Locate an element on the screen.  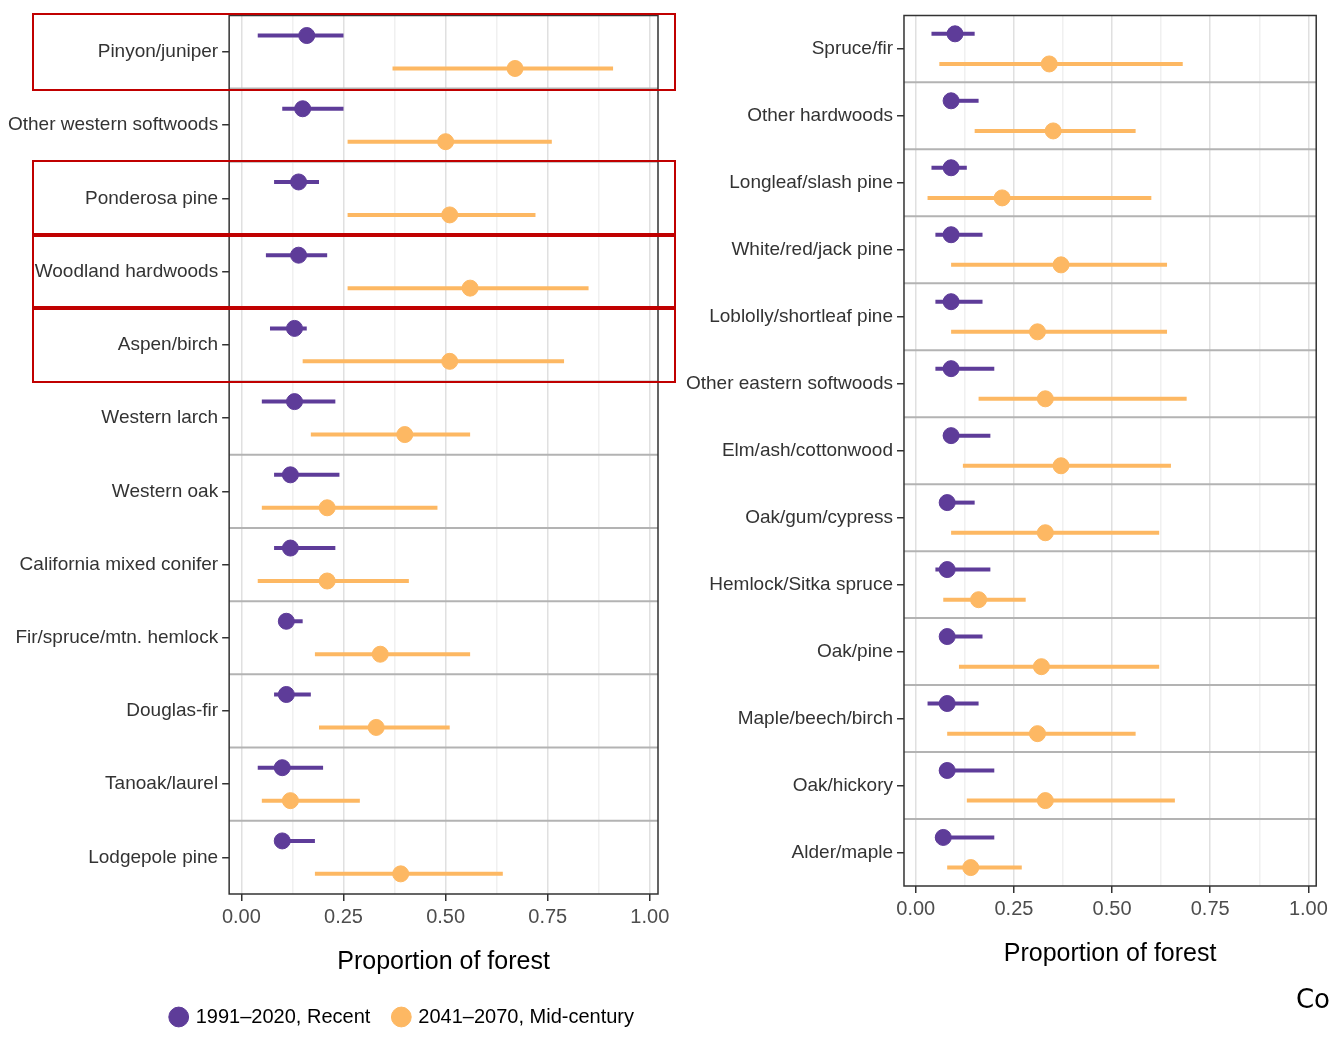
y-tick-label: Douglas-fir is located at coordinates (172, 710).